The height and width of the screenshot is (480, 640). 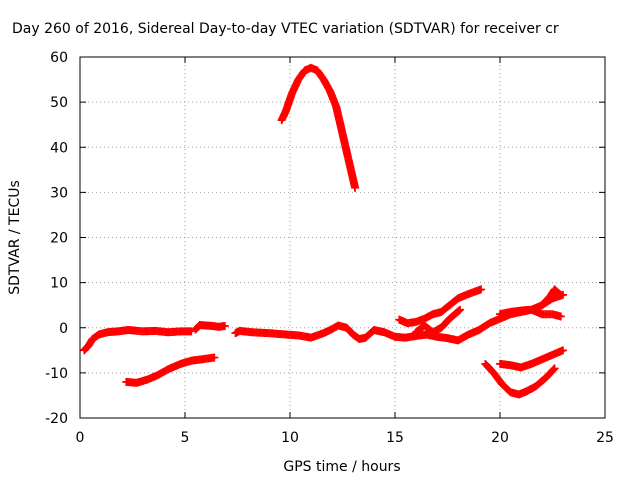 I want to click on y-tick-label: 30, so click(x=59, y=193).